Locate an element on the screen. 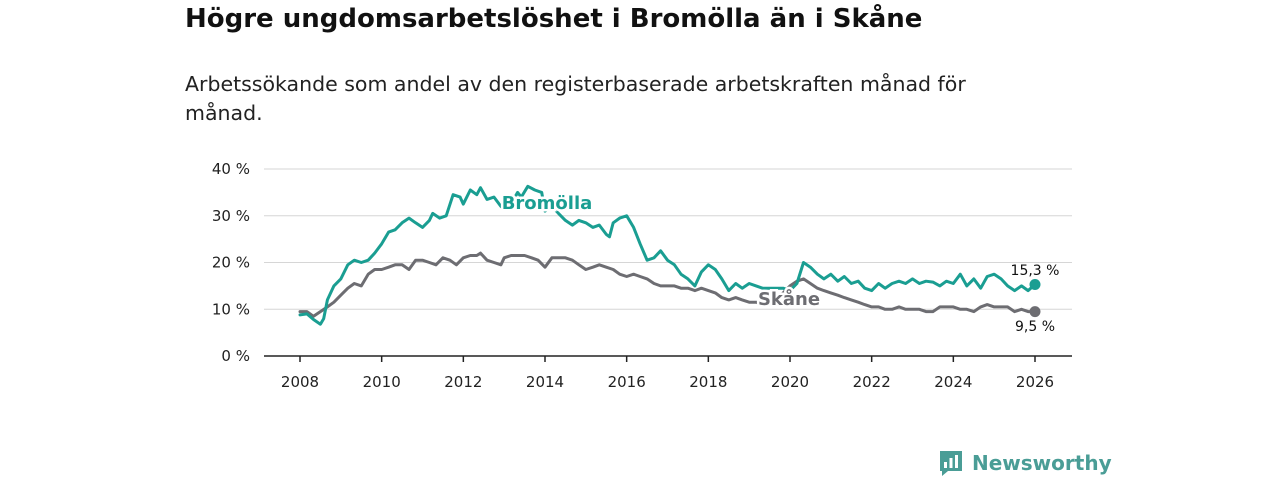 This screenshot has height=480, width=1280. y-tick-label: 30 % is located at coordinates (231, 216).